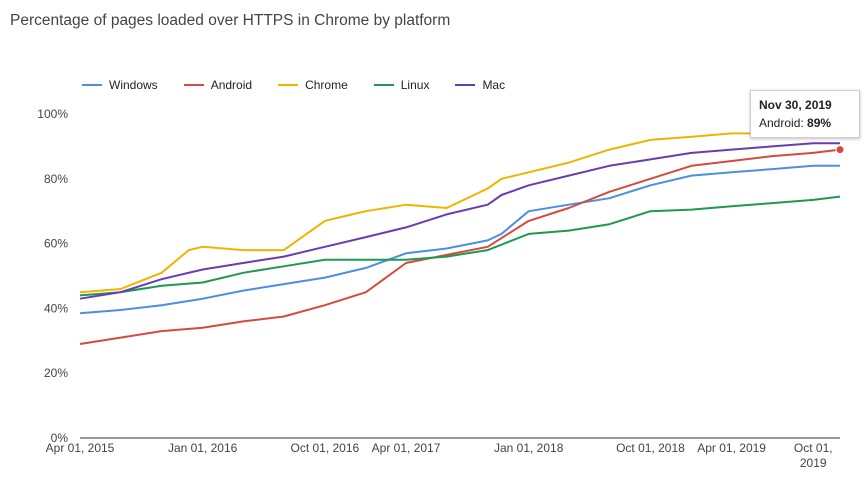 Image resolution: width=864 pixels, height=485 pixels. I want to click on legend-item-linux: Linux, so click(401, 85).